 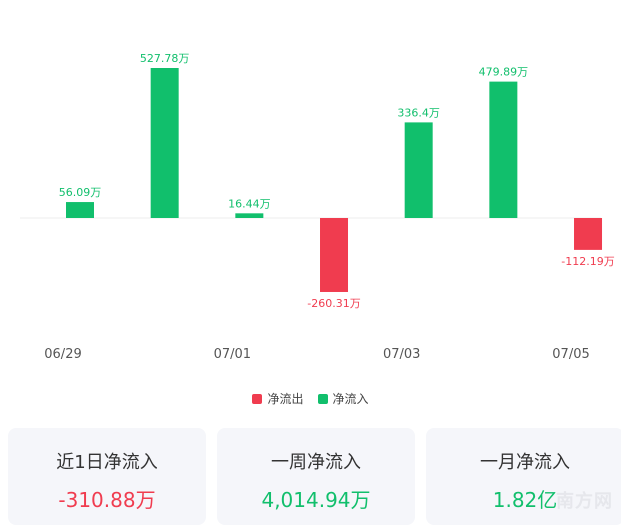 I want to click on legend-swatch-inflow, so click(x=322, y=398).